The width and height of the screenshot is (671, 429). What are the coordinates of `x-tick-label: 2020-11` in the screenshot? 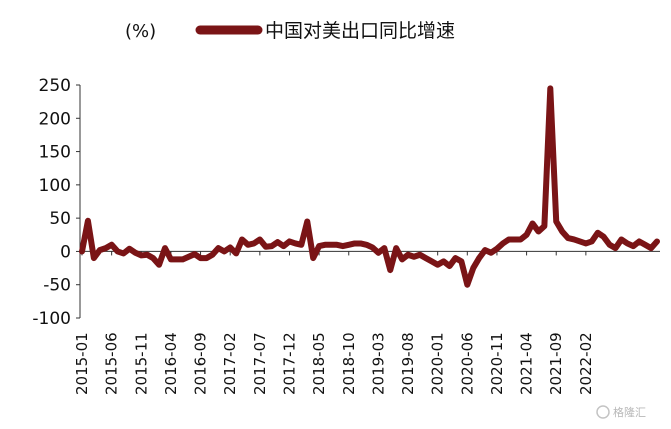 It's located at (497, 363).